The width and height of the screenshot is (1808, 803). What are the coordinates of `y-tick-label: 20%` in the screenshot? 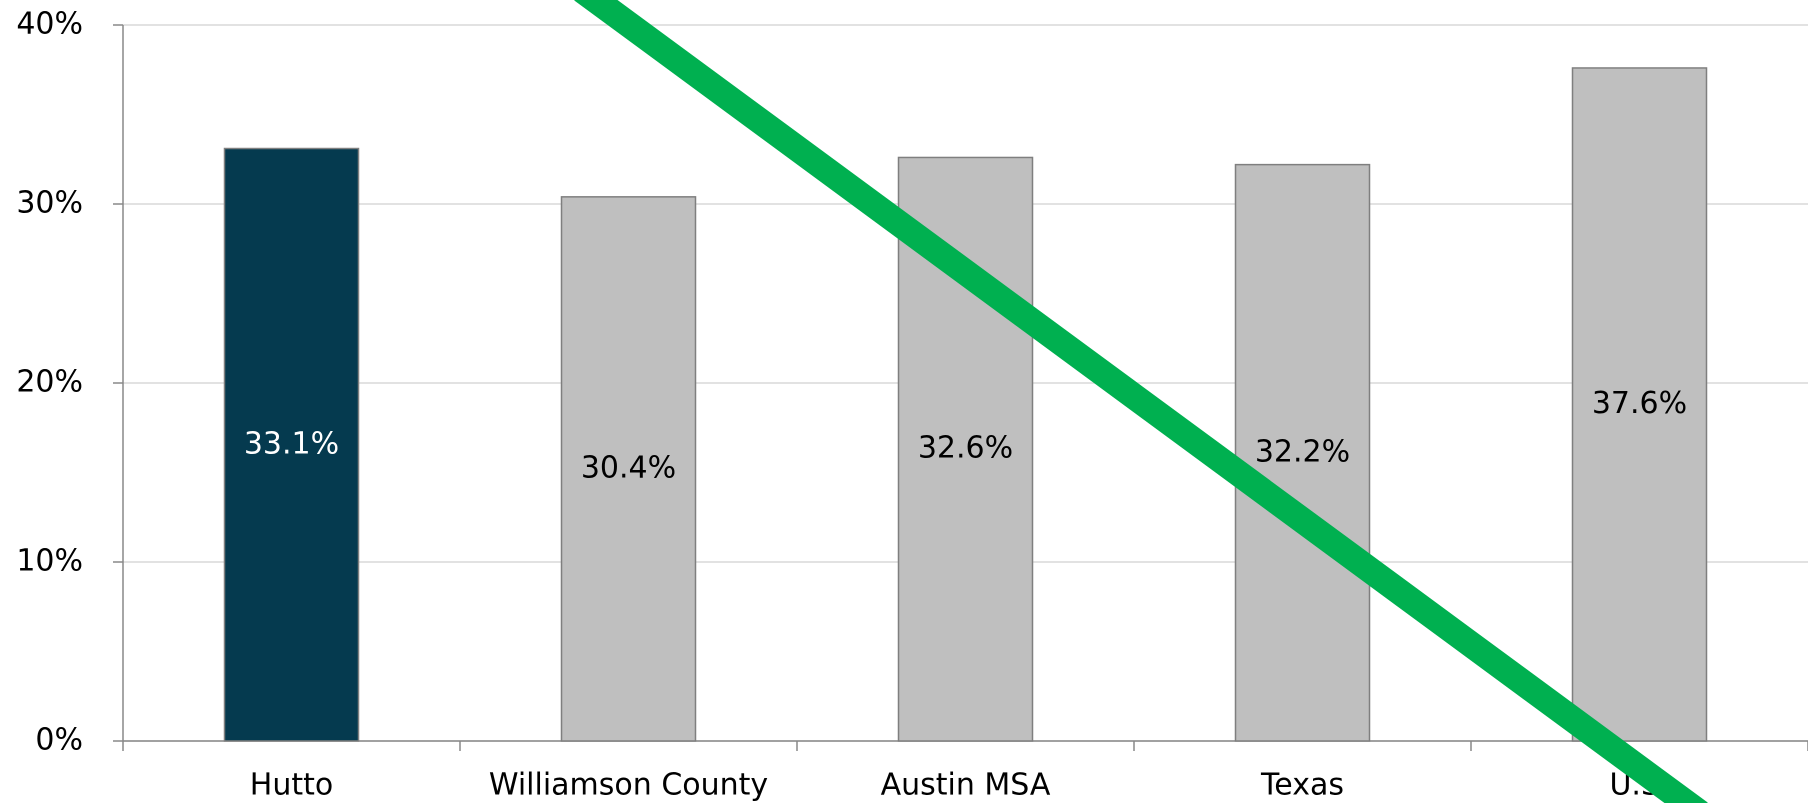 It's located at (49, 382).